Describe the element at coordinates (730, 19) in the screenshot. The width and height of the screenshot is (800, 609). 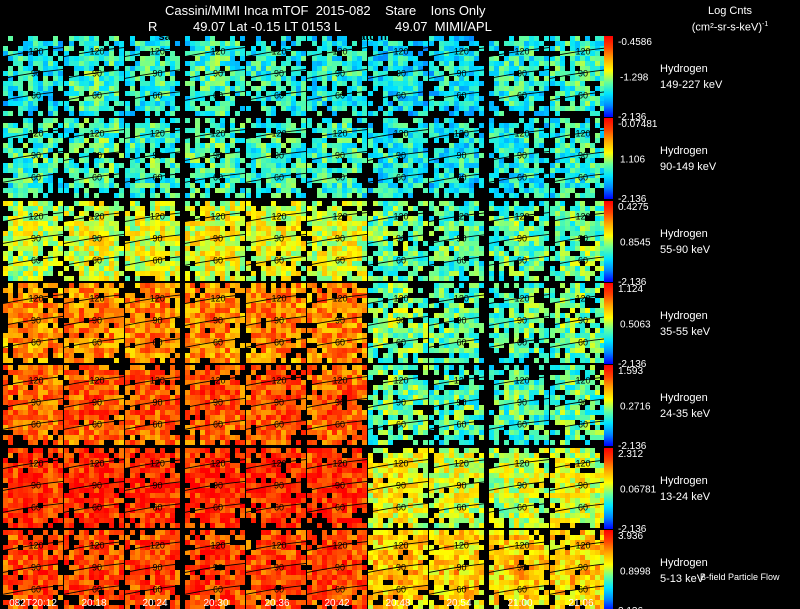
I see `colorbar-title: Log Cnts (cm²-sr-s-keV)-1` at that location.